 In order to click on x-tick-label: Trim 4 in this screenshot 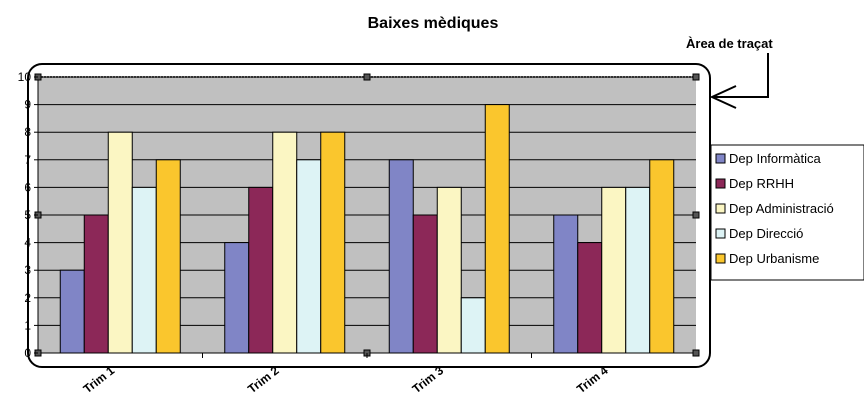, I will do `click(592, 379)`.